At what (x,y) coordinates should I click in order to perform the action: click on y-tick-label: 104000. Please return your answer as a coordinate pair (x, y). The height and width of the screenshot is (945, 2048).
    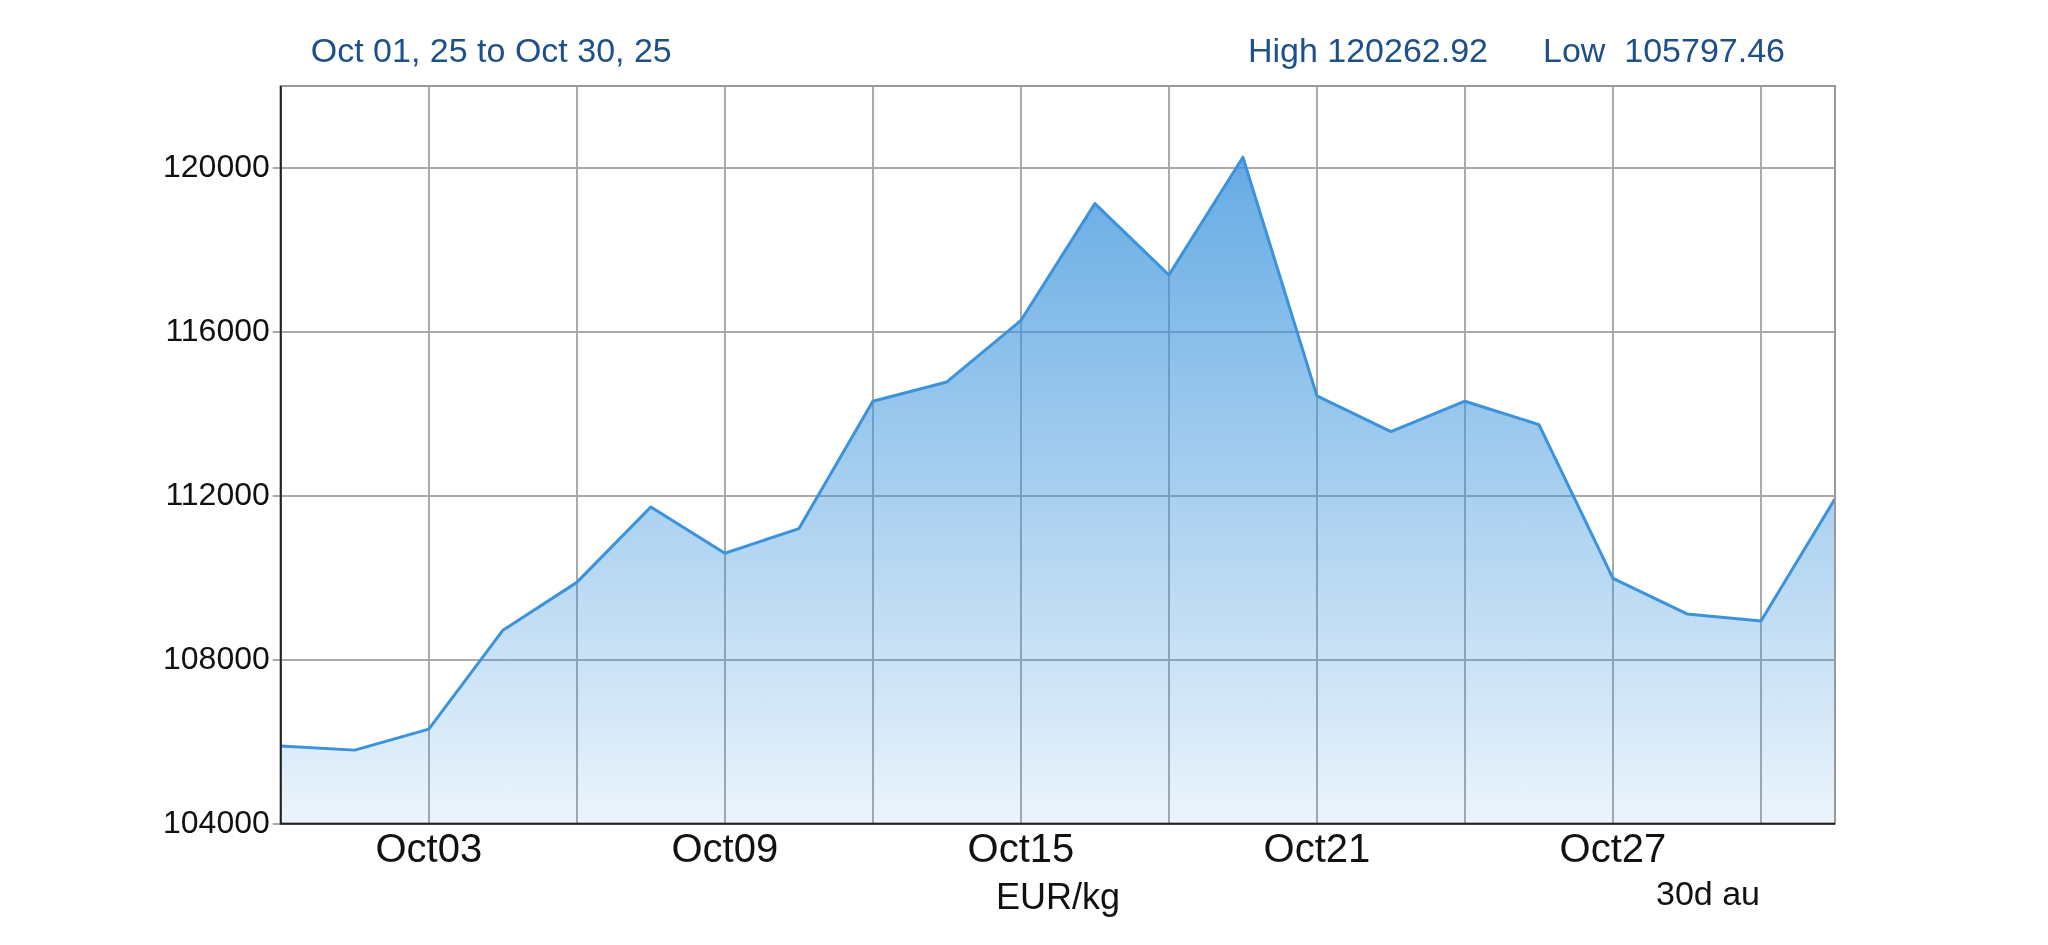
    Looking at the image, I should click on (216, 821).